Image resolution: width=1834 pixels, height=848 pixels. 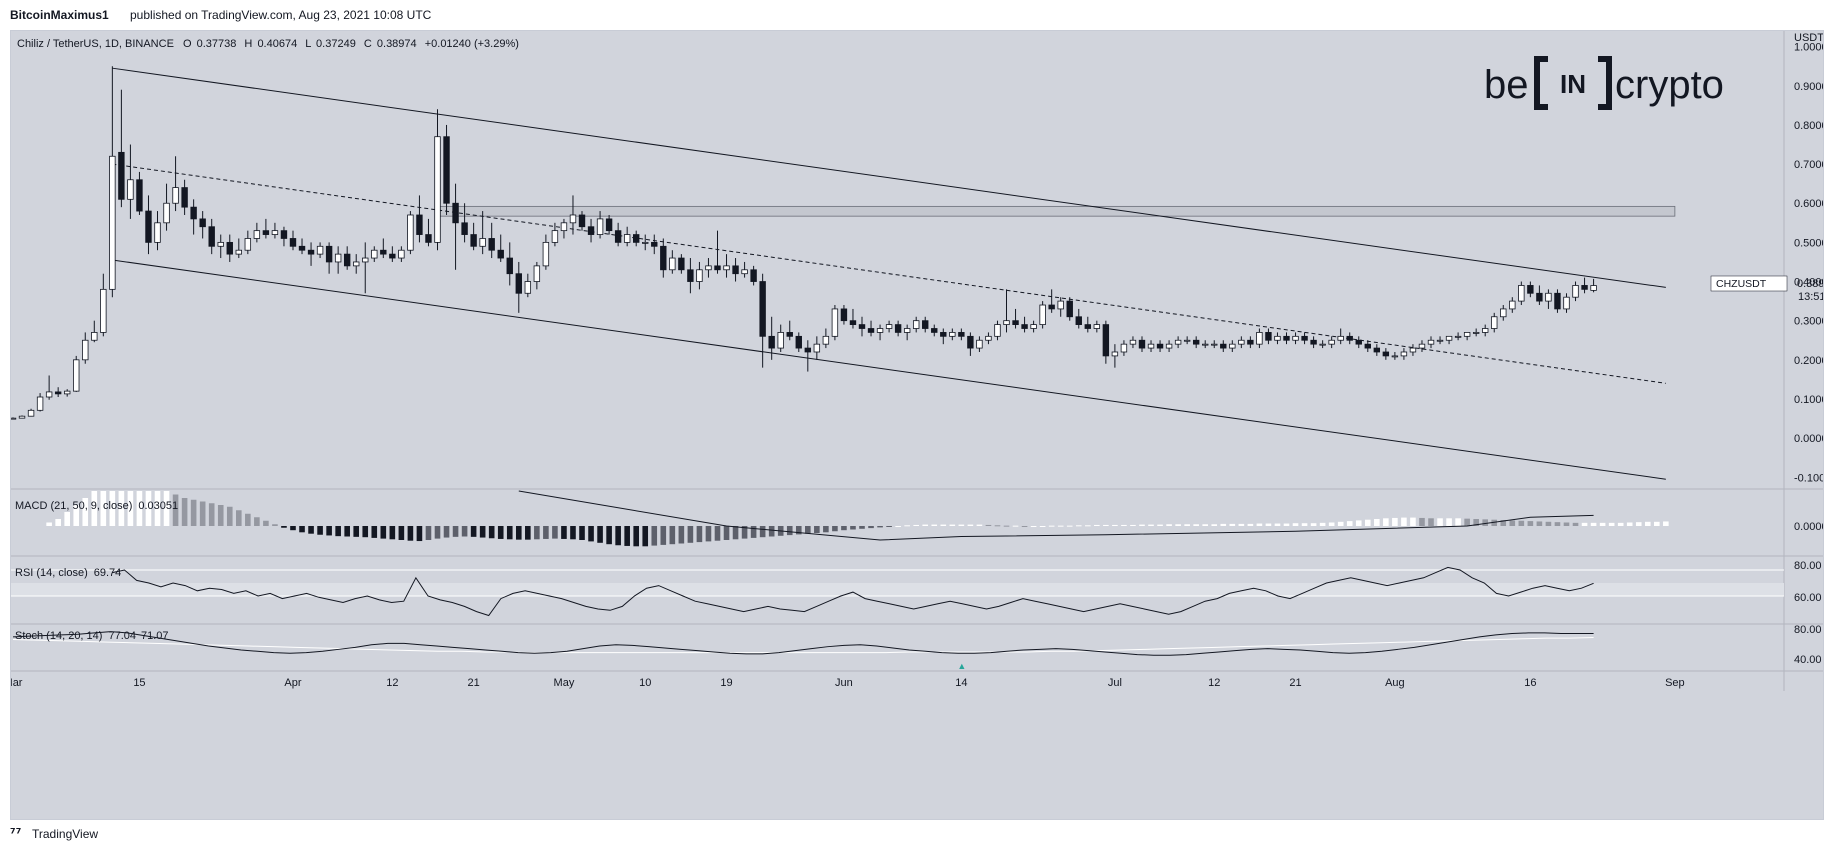 What do you see at coordinates (1741, 284) in the screenshot?
I see `ticker-label: CHZUSDT` at bounding box center [1741, 284].